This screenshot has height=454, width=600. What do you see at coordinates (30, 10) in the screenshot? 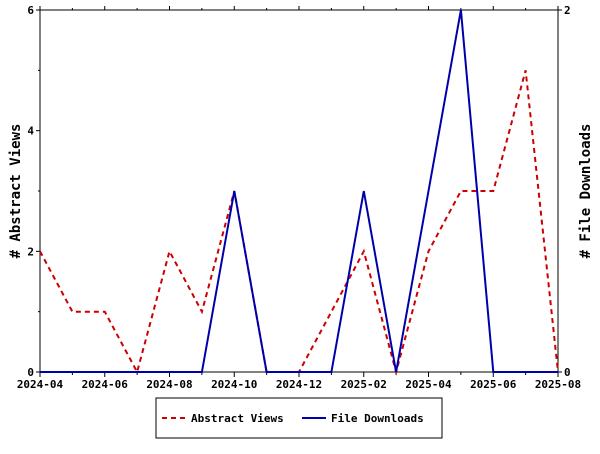
I see `y-left-tick-label: 6` at bounding box center [30, 10].